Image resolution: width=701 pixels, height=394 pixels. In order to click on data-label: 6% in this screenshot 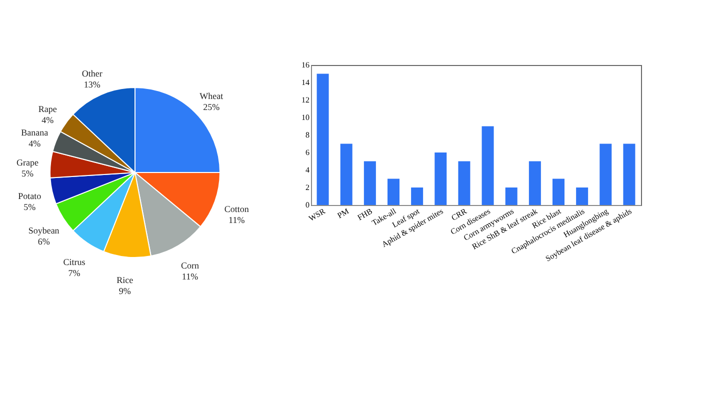, I will do `click(44, 241)`.